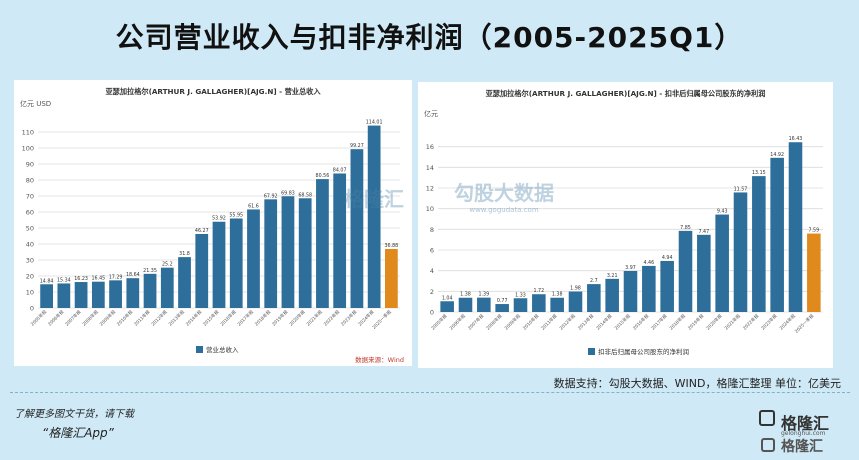 The image size is (859, 460). Describe the element at coordinates (796, 139) in the screenshot. I see `chart1-data-label-19: 16.43` at that location.